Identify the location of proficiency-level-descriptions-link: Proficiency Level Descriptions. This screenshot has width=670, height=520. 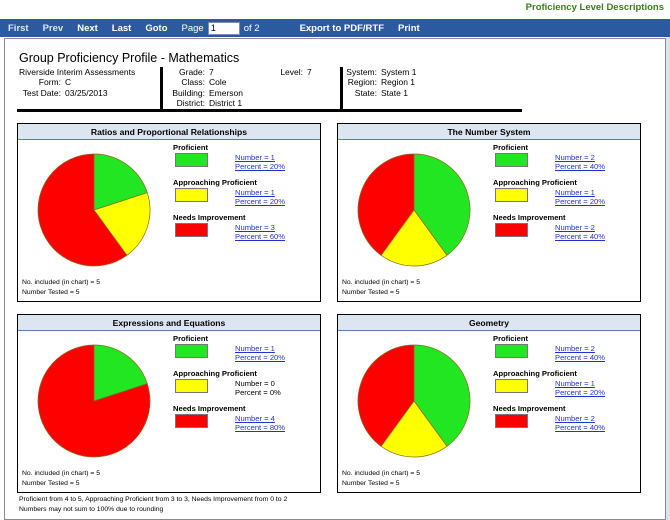
(594, 7).